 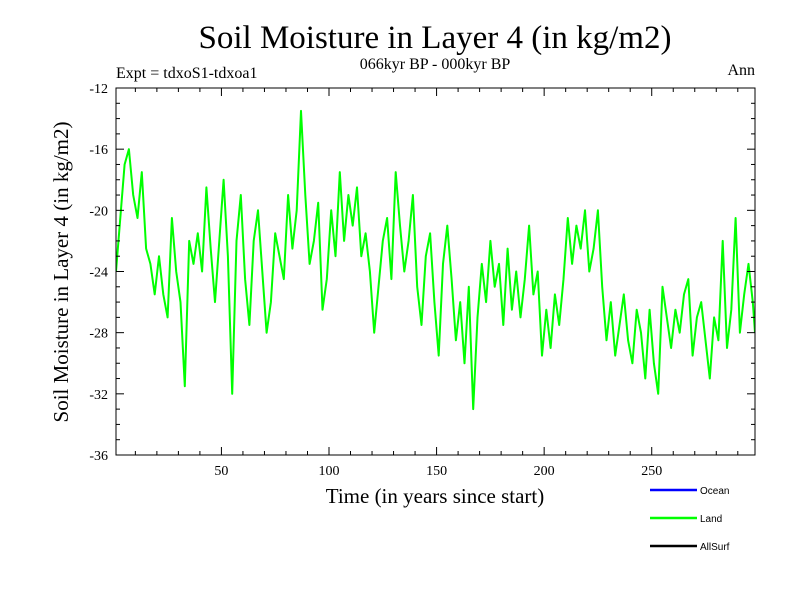 What do you see at coordinates (715, 547) in the screenshot?
I see `legend-label-allsurf: AllSurf` at bounding box center [715, 547].